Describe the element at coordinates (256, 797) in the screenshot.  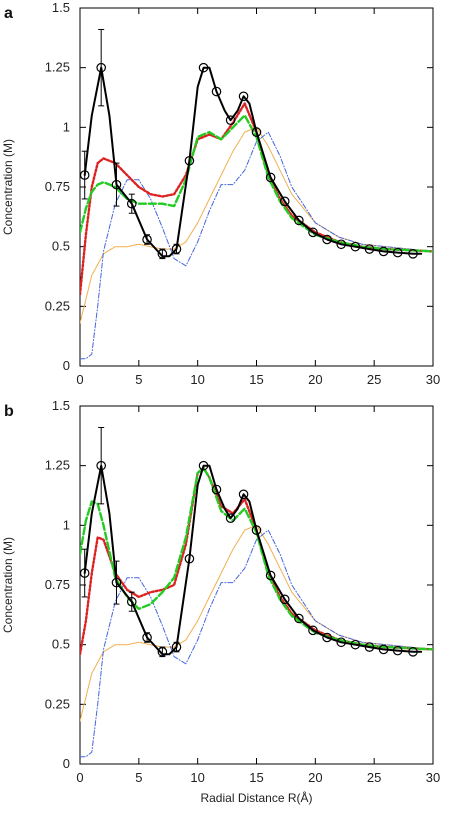
I see `x-axis-title: Radial Distance R(Å)` at that location.